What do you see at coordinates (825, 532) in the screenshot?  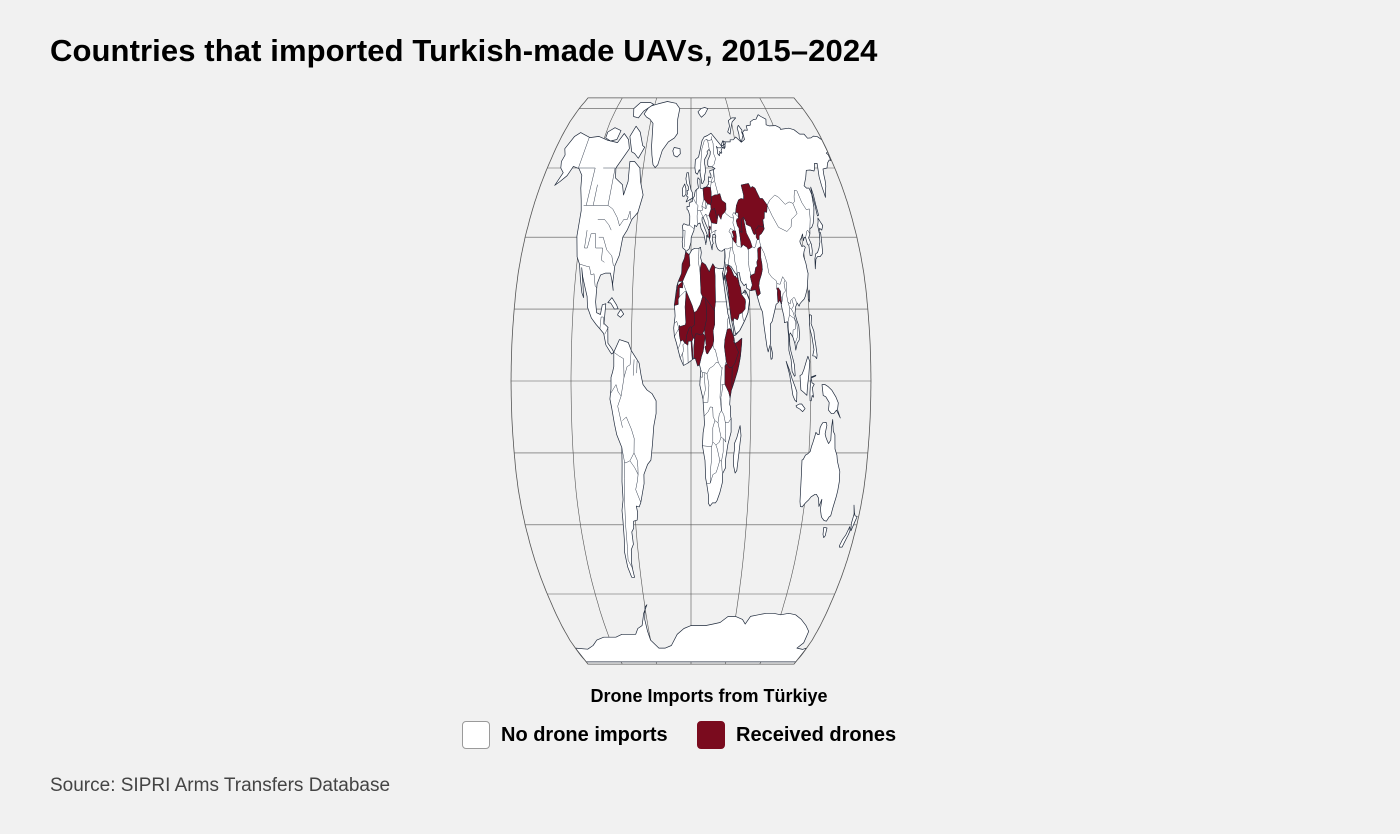 I see `landmass-tasmania` at bounding box center [825, 532].